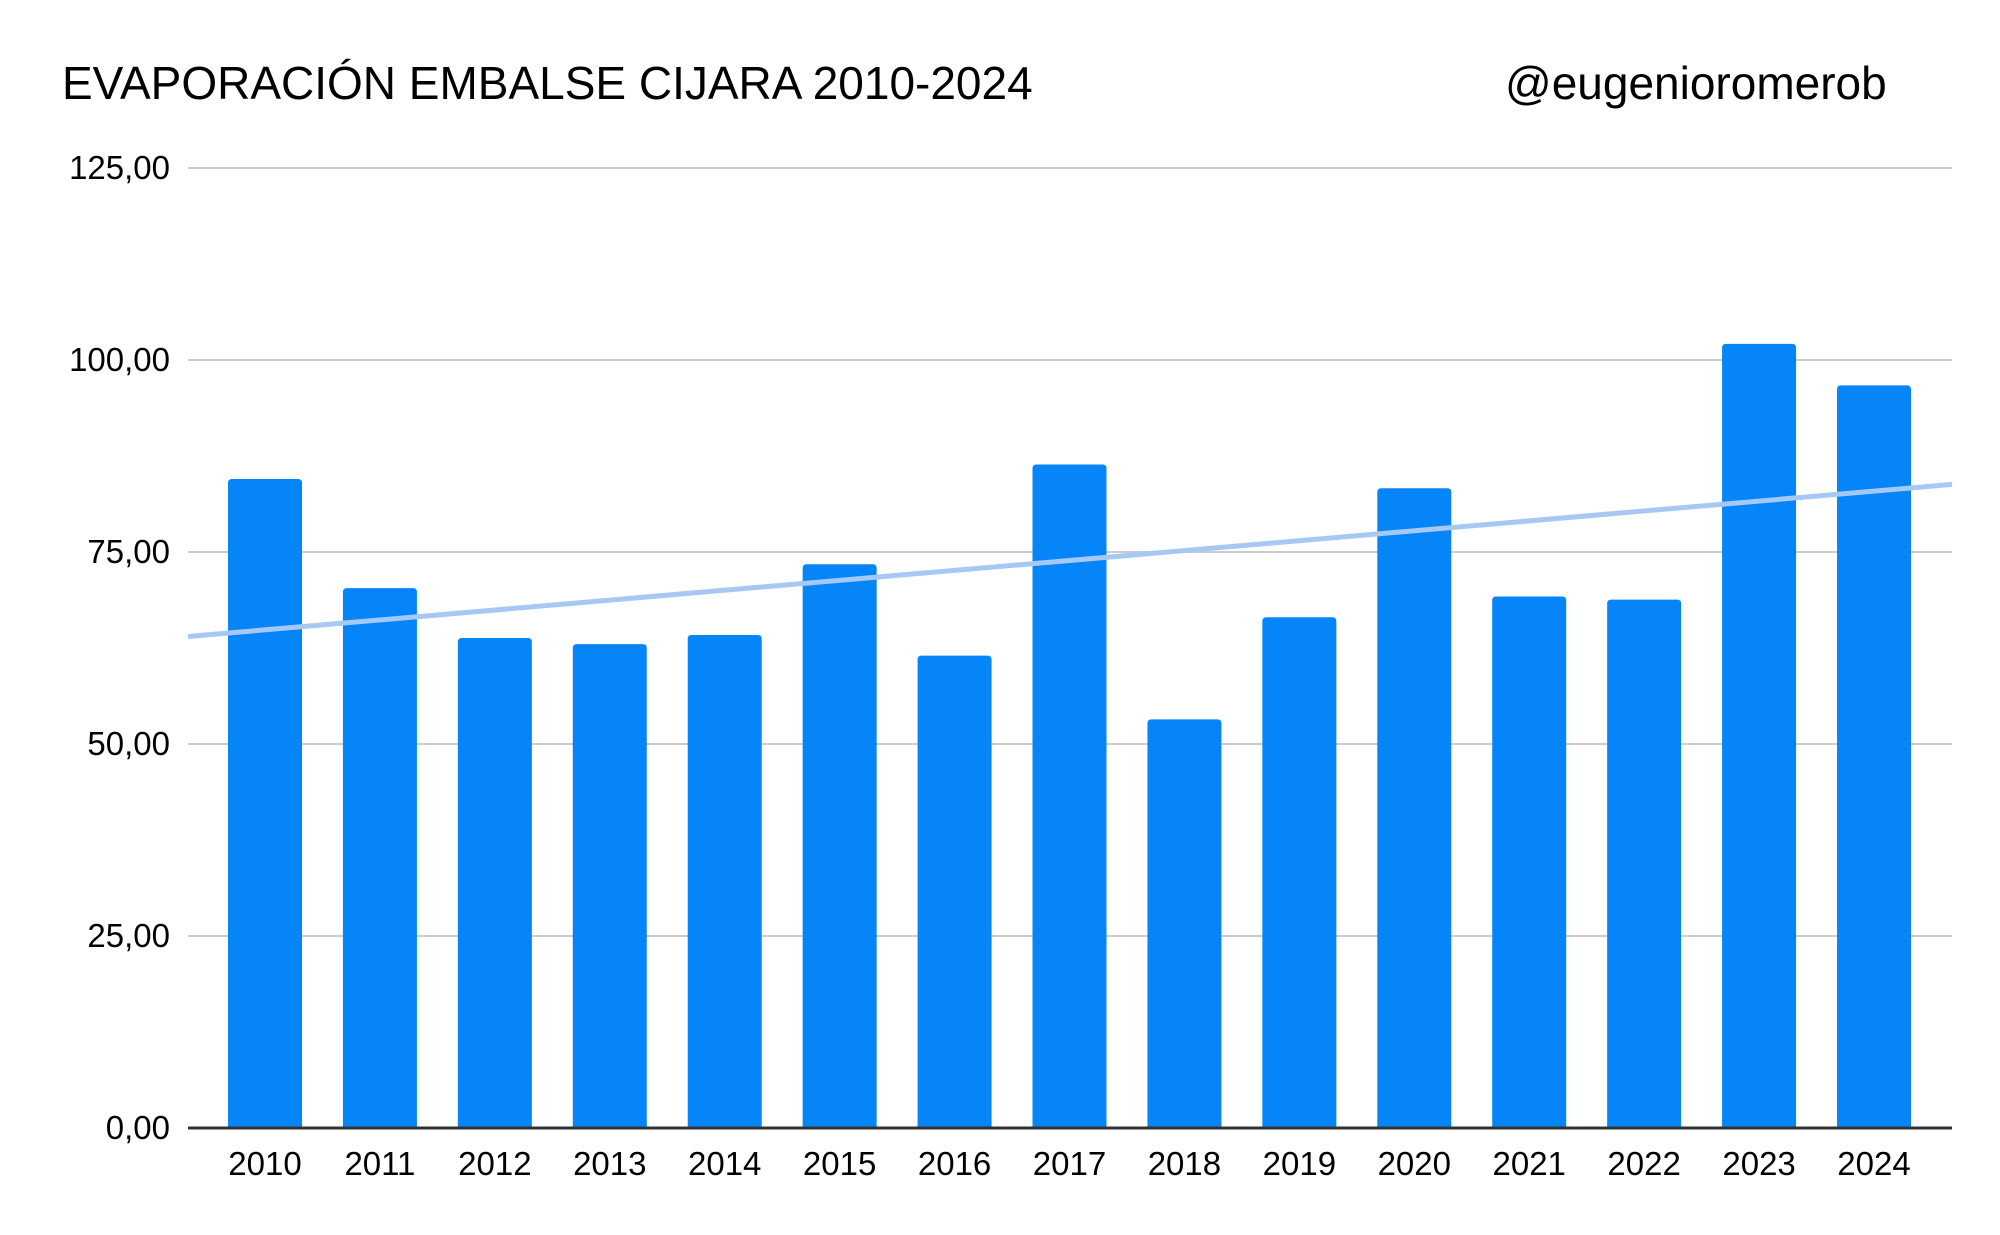  I want to click on x-tick-label: 2016, so click(954, 1163).